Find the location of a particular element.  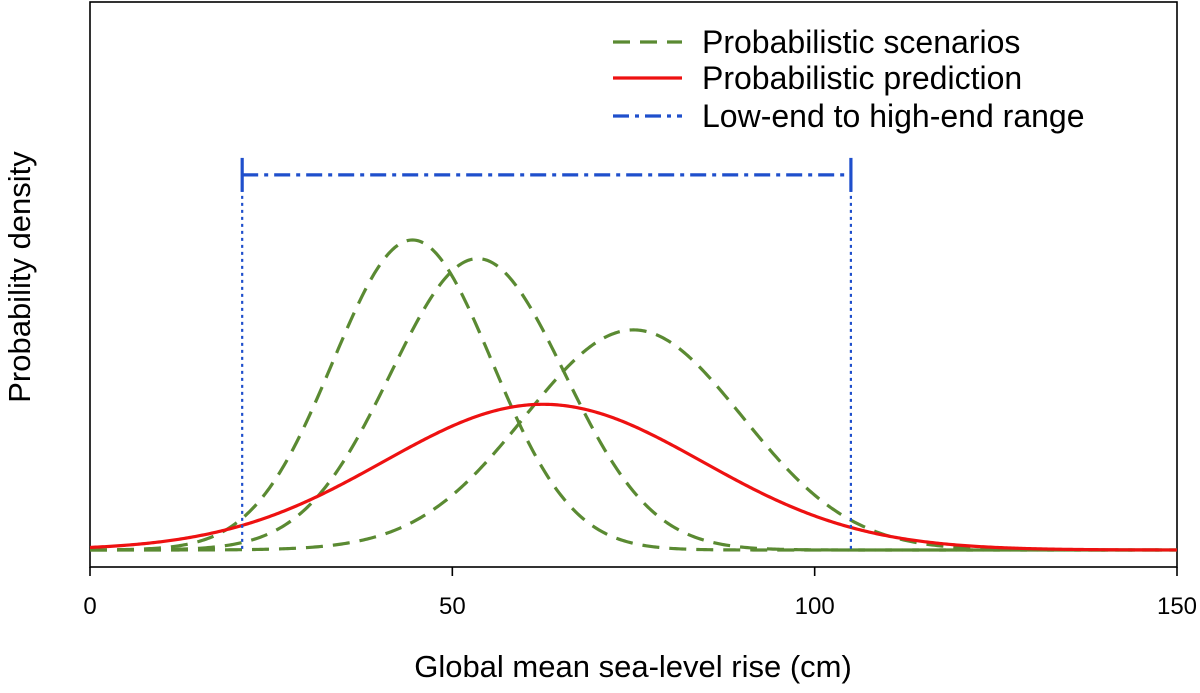

x-axis-title: Global mean sea-level rise (cm) is located at coordinates (633, 666).